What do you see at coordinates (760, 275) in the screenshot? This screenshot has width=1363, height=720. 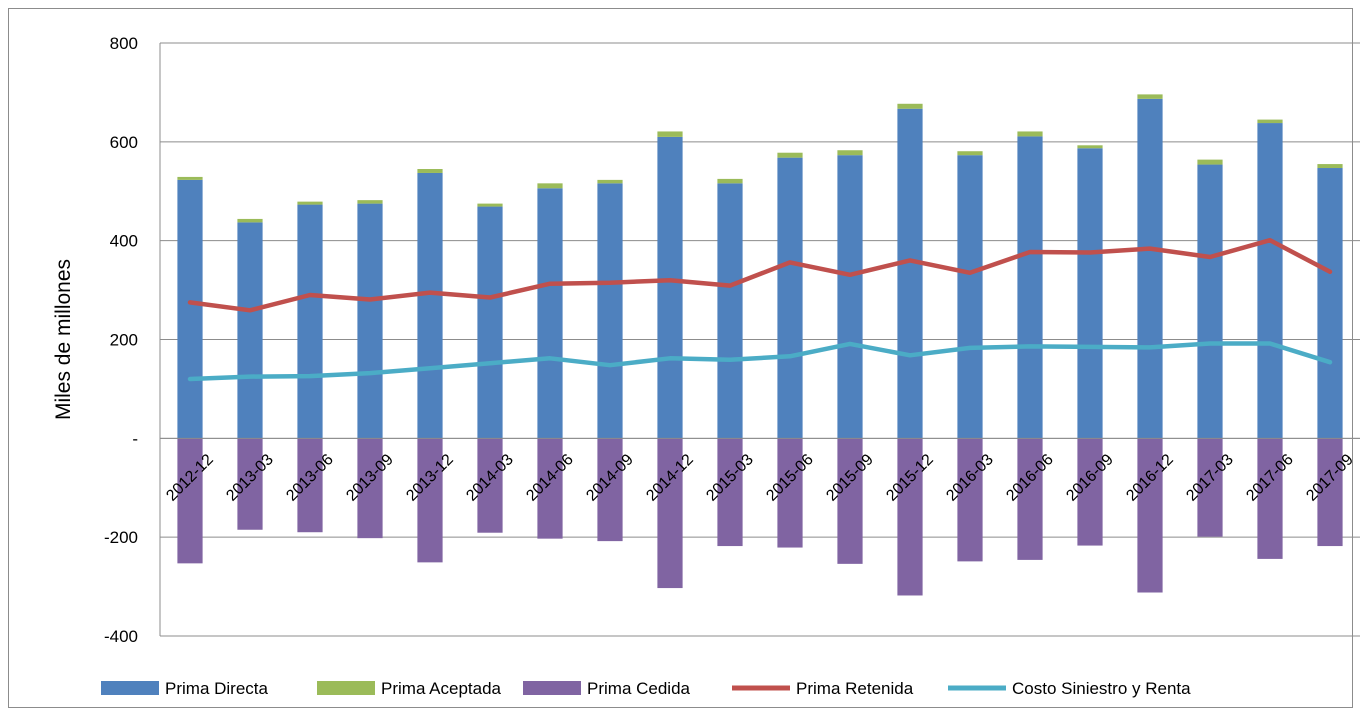 I see `line-prima-retenida` at bounding box center [760, 275].